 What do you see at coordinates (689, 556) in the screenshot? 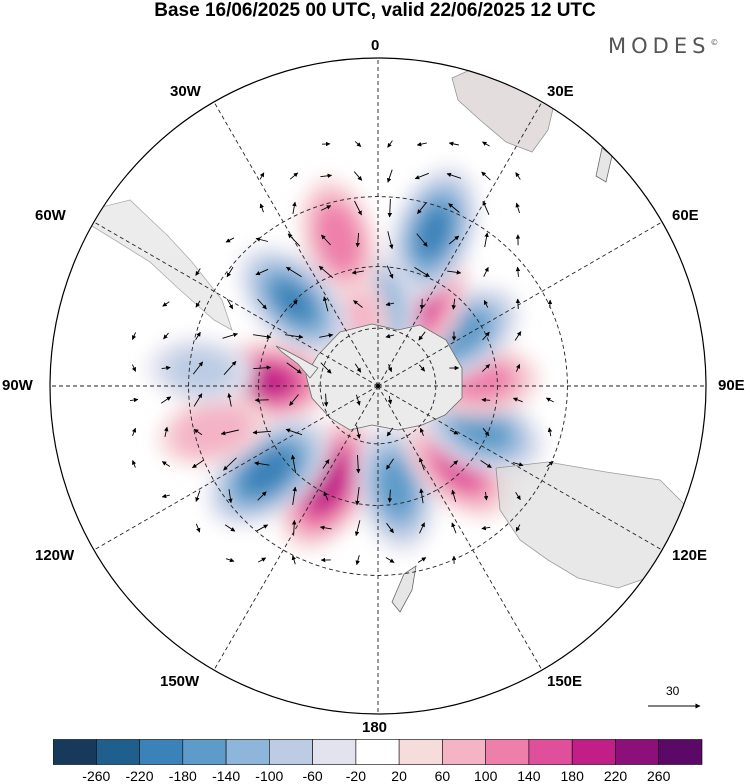
I see `lon-label-120e: 120E` at bounding box center [689, 556].